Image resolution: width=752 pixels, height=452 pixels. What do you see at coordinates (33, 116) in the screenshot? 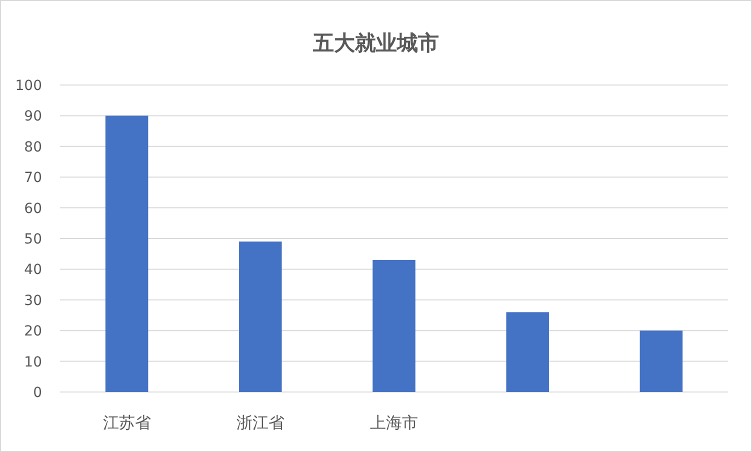
I see `y-tick-label: 90` at bounding box center [33, 116].